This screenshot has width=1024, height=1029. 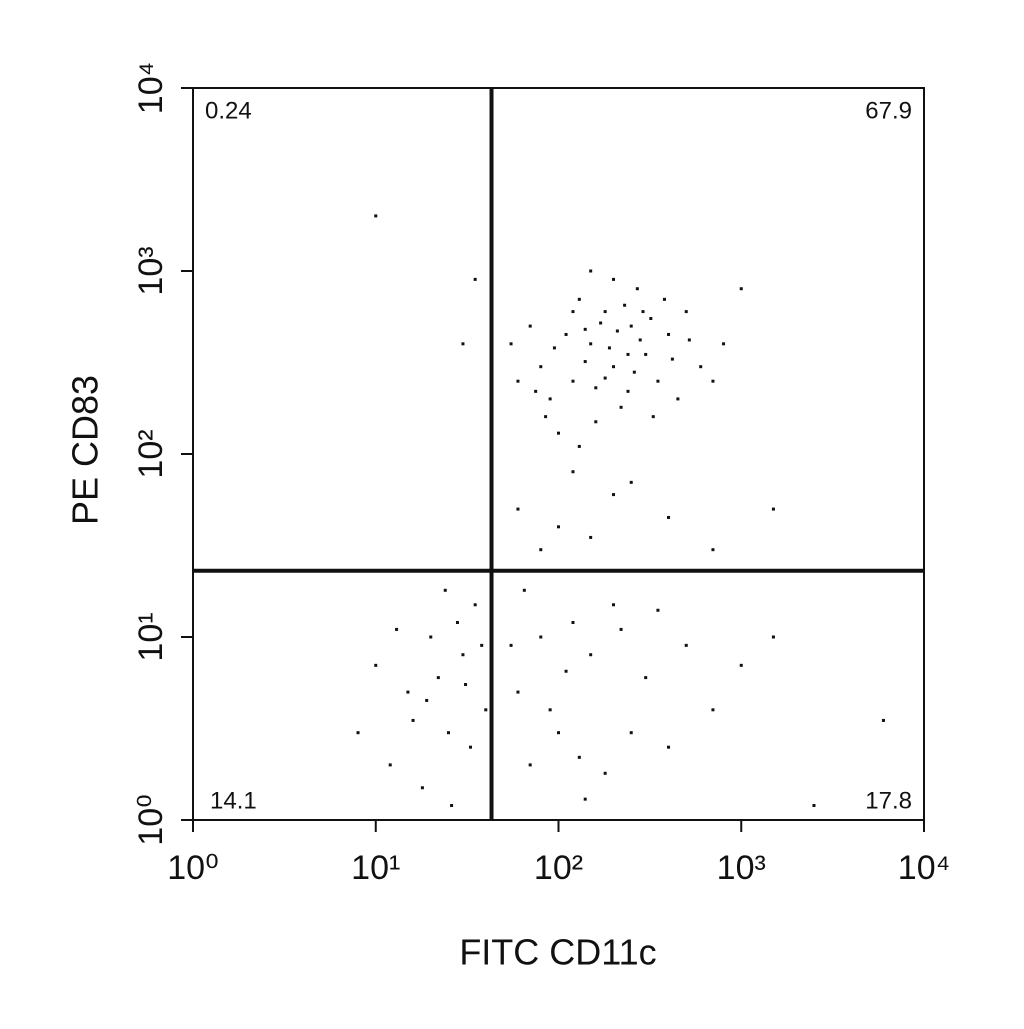 What do you see at coordinates (558, 868) in the screenshot?
I see `x-tick-label: 10²` at bounding box center [558, 868].